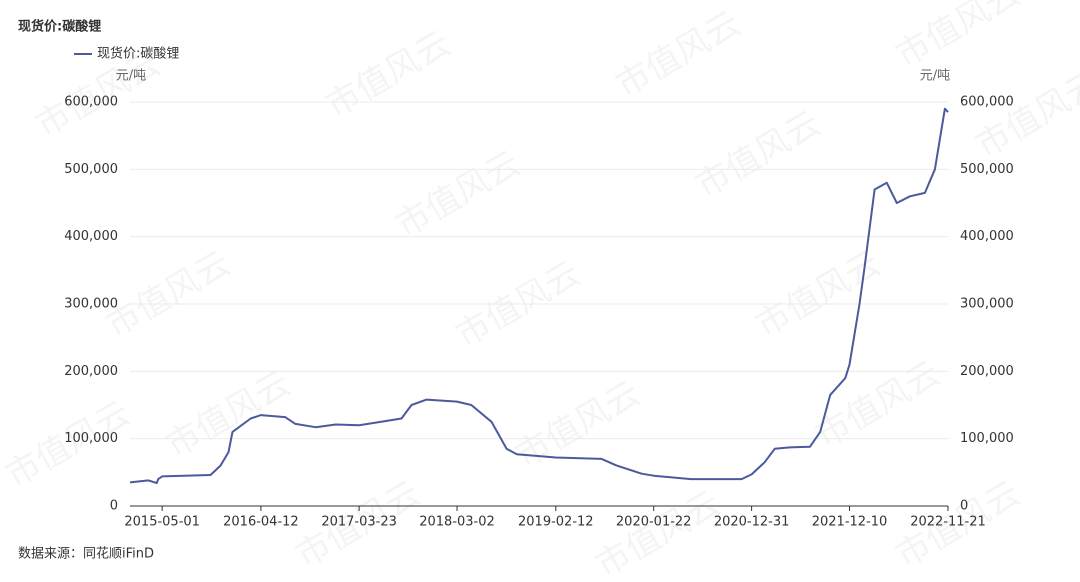  What do you see at coordinates (131, 76) in the screenshot?
I see `y-unit: 元/吨` at bounding box center [131, 76].